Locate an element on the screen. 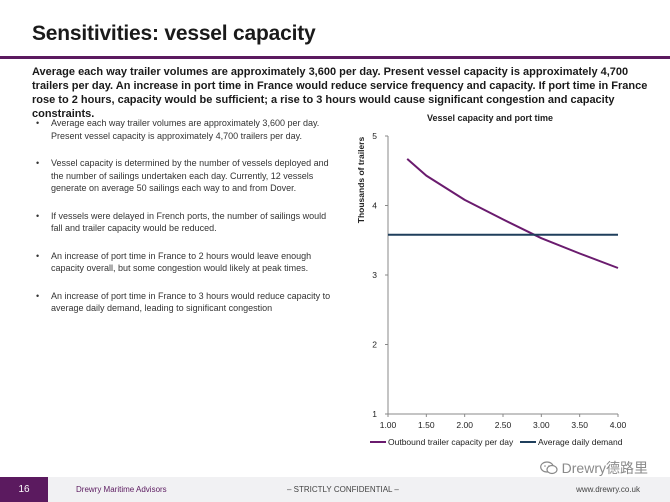 Image resolution: width=670 pixels, height=502 pixels. x-tick-label: 3.00 is located at coordinates (541, 425).